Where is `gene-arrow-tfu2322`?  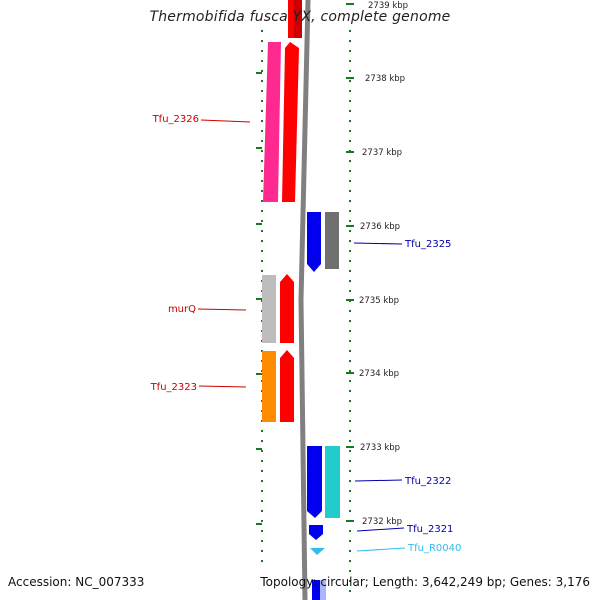
gene-arrow-tfu2322 is located at coordinates (314, 482).